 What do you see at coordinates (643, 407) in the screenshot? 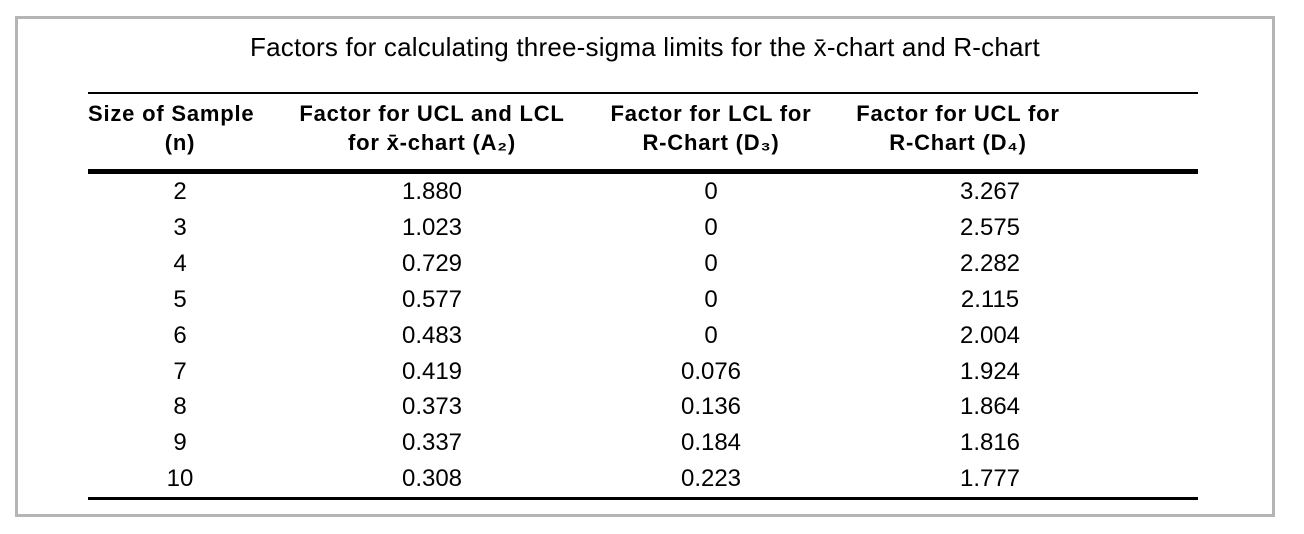
I see `table-row: 8 0.373 0.136 1.864` at bounding box center [643, 407].